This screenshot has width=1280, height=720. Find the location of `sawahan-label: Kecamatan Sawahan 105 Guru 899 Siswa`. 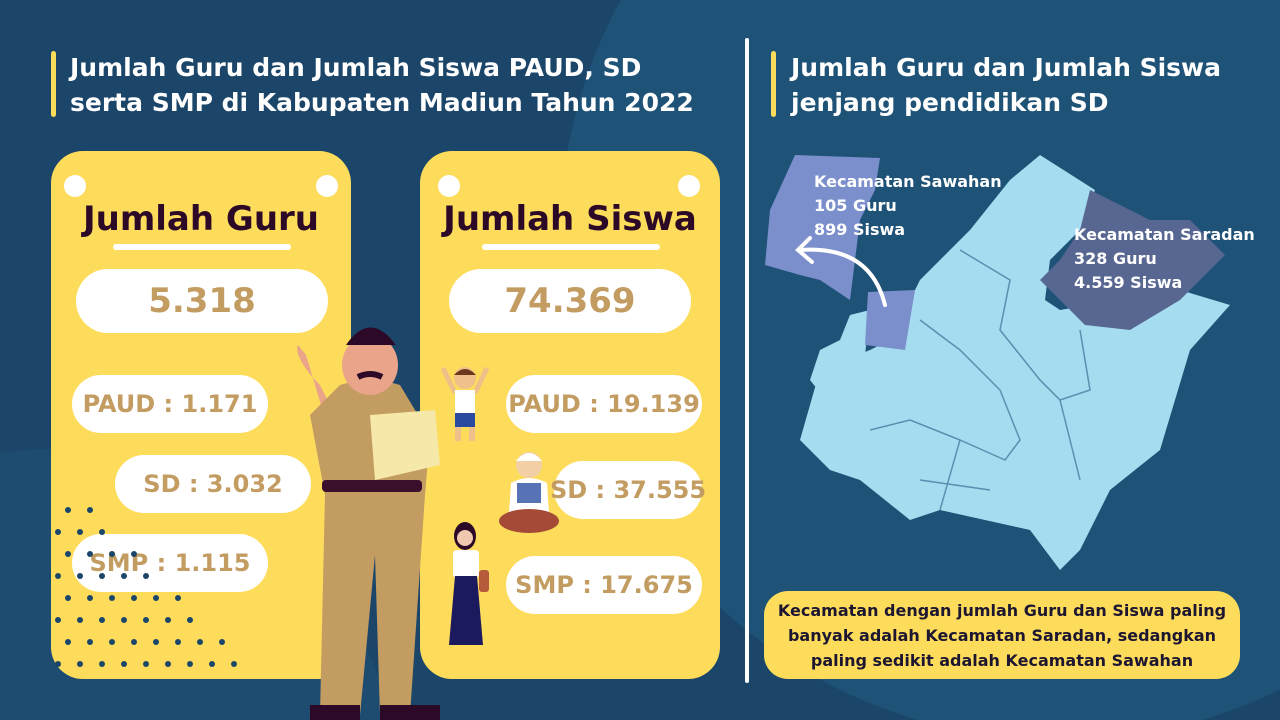

sawahan-label: Kecamatan Sawahan 105 Guru 899 Siswa is located at coordinates (908, 206).